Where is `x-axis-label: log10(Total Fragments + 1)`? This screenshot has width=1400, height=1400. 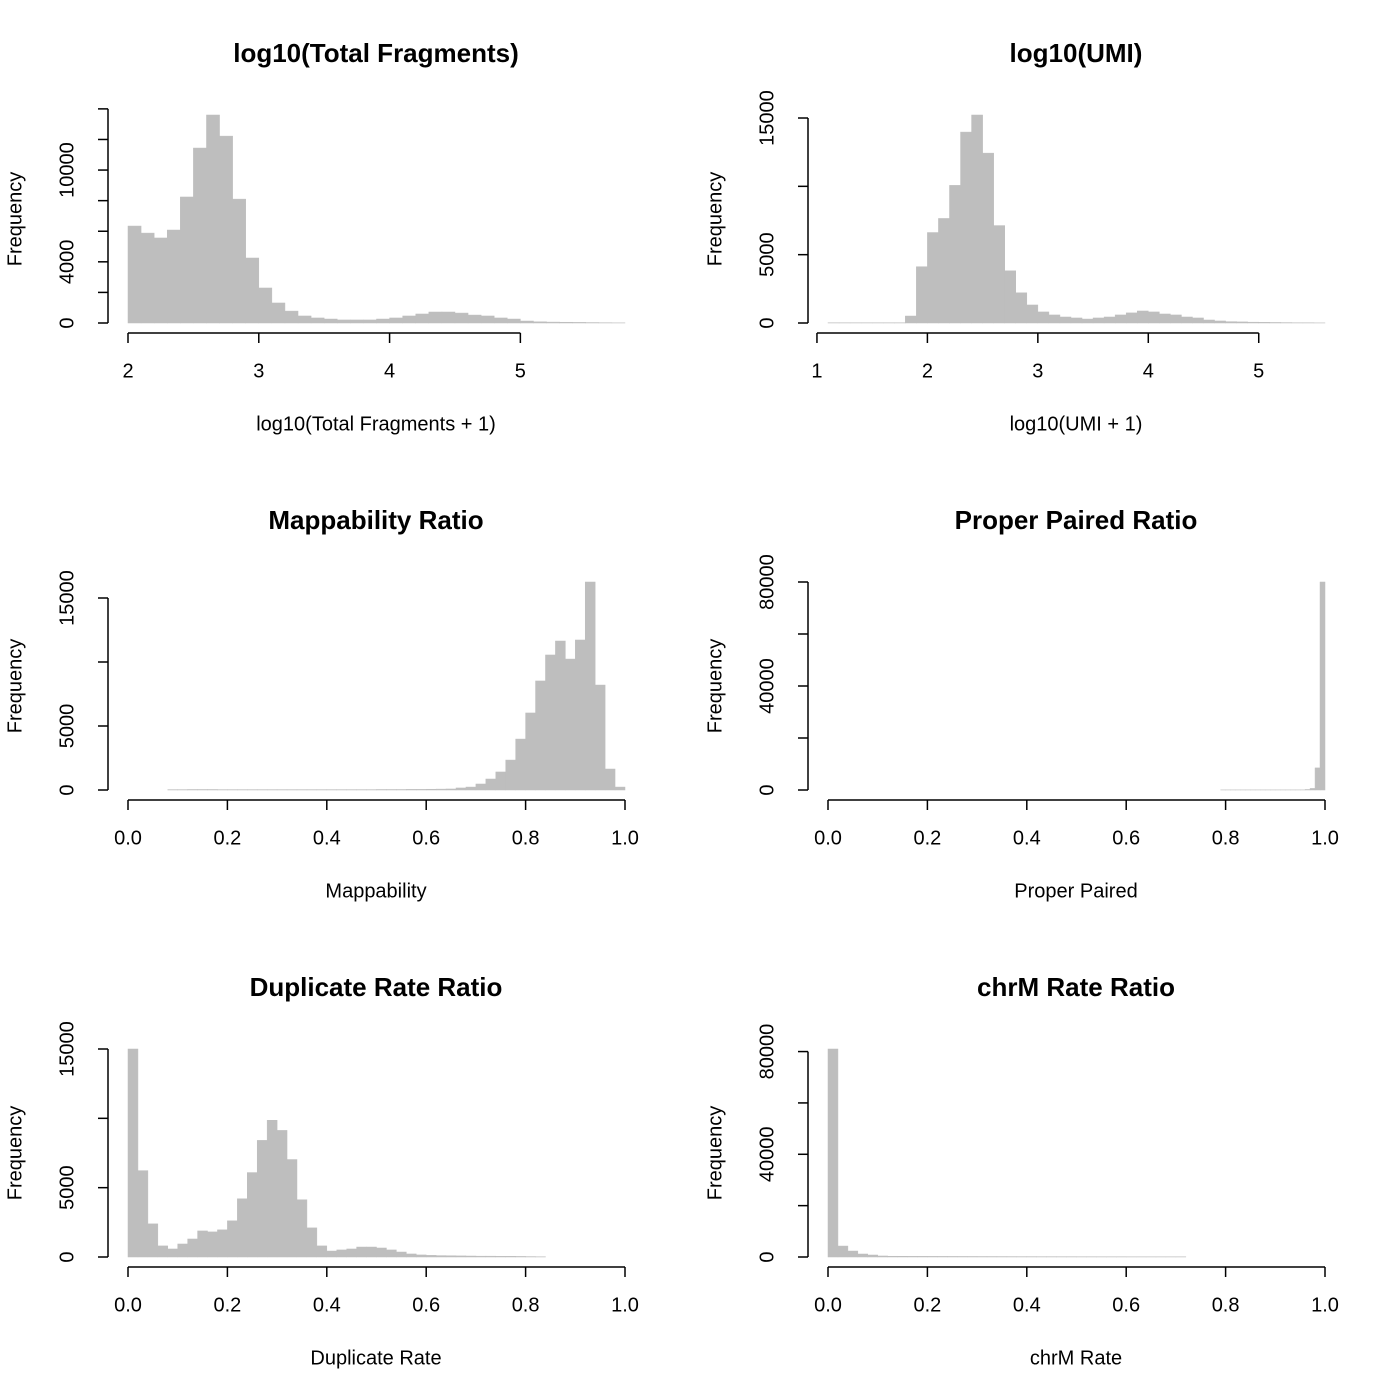 x-axis-label: log10(Total Fragments + 1) is located at coordinates (376, 424).